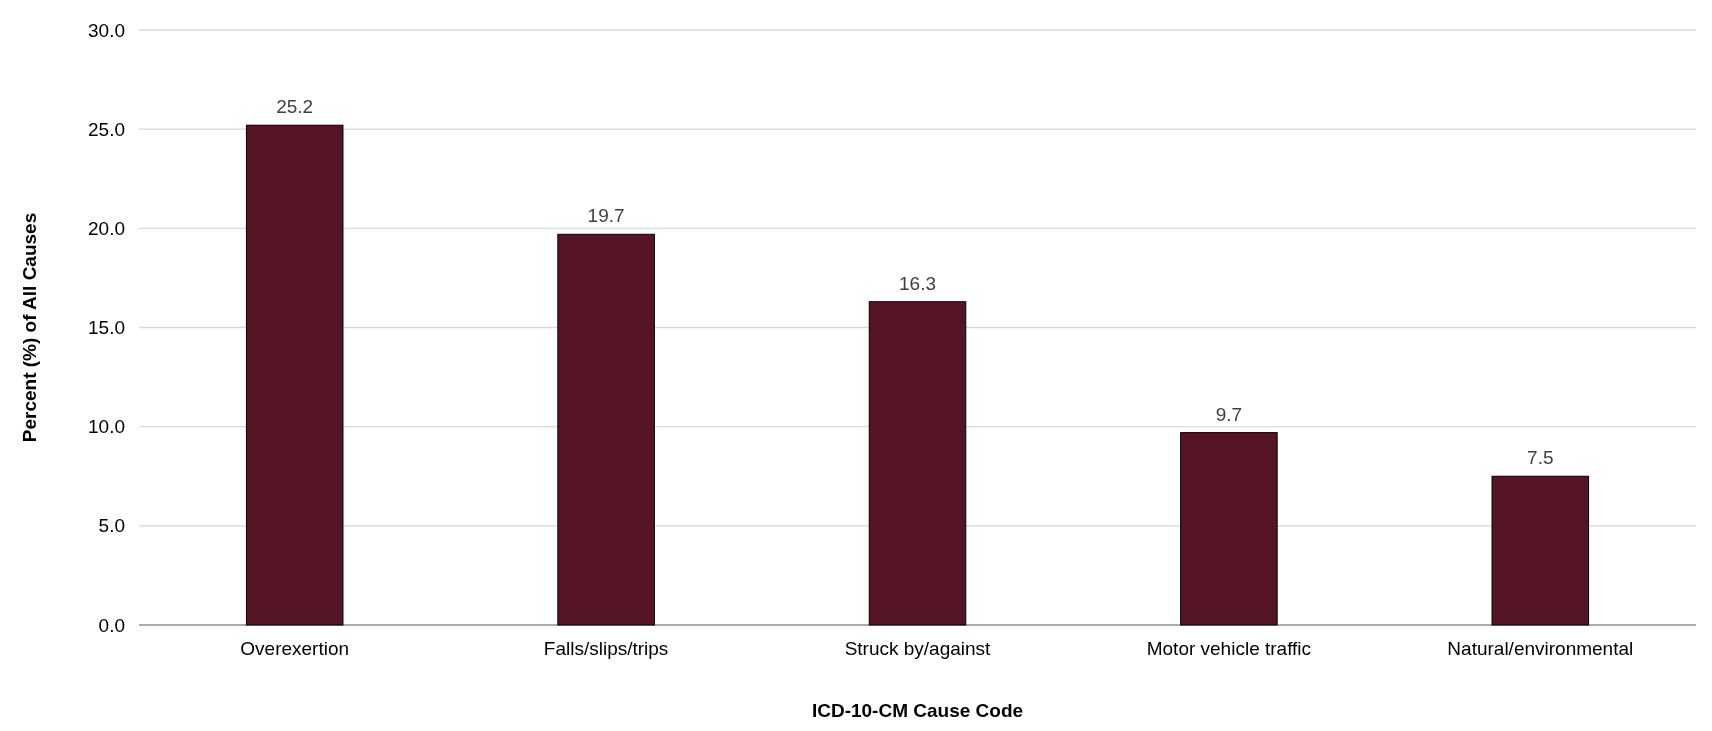  What do you see at coordinates (106, 228) in the screenshot?
I see `y-tick-label: 20.0` at bounding box center [106, 228].